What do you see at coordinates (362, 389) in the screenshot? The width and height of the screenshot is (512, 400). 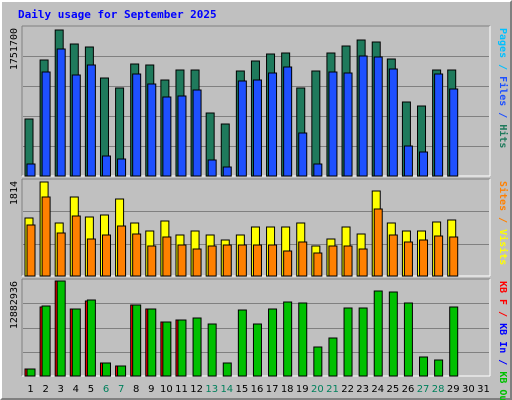 I see `day-label: 23` at bounding box center [362, 389].